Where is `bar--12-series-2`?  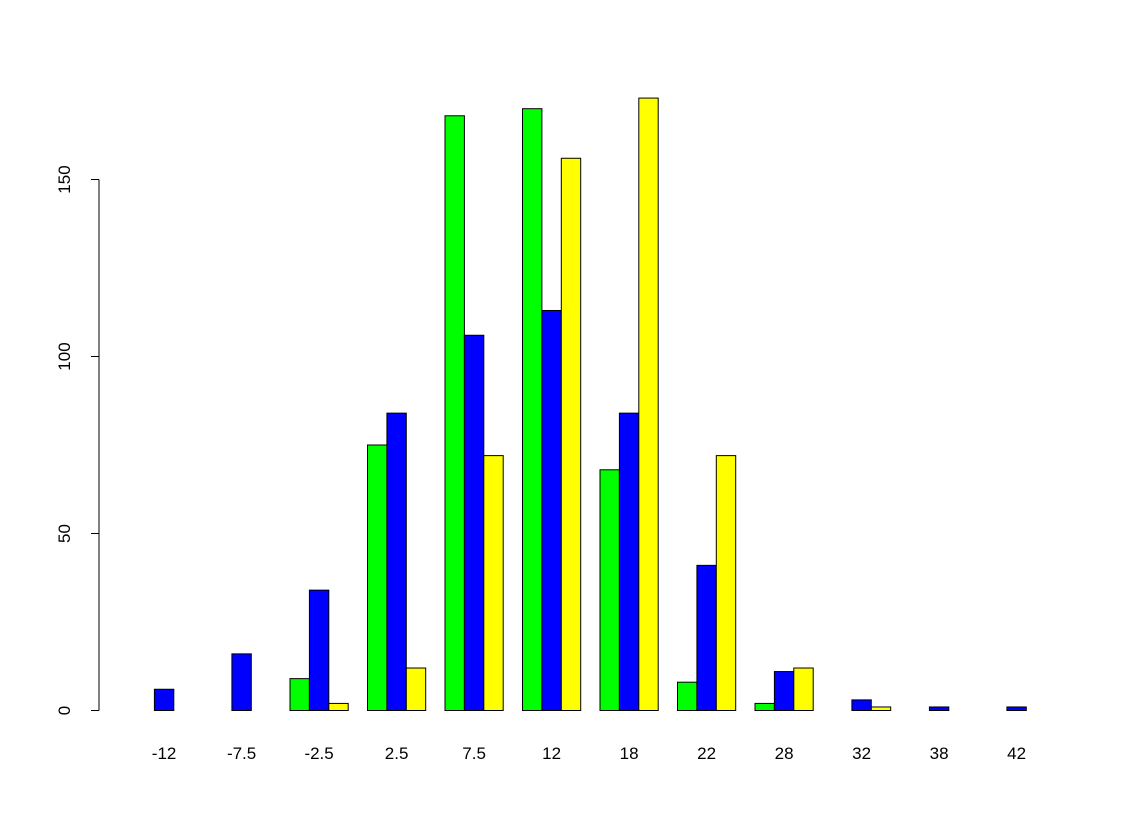 bar--12-series-2 is located at coordinates (164, 700).